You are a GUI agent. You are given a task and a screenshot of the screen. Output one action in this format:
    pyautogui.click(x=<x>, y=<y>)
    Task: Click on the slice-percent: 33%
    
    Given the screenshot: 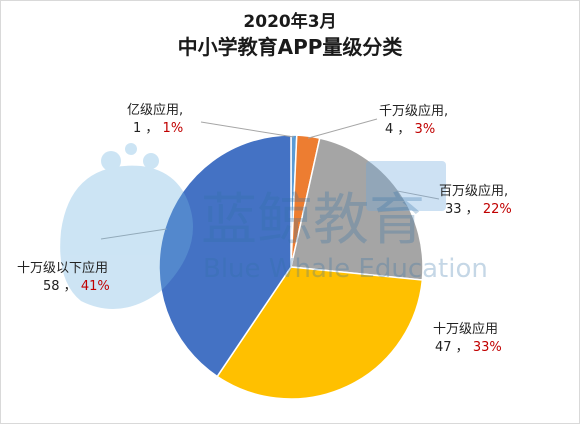 What is the action you would take?
    pyautogui.click(x=487, y=347)
    